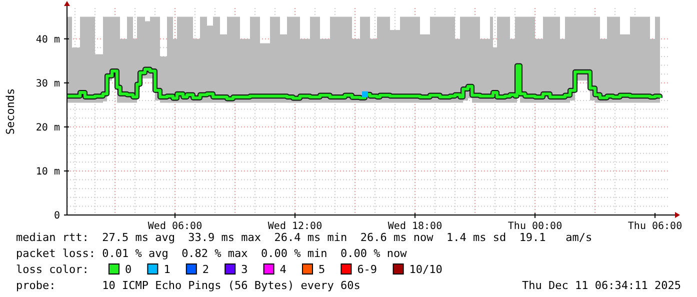 This screenshot has height=297, width=697. I want to click on legend-title: loss color:, so click(52, 269).